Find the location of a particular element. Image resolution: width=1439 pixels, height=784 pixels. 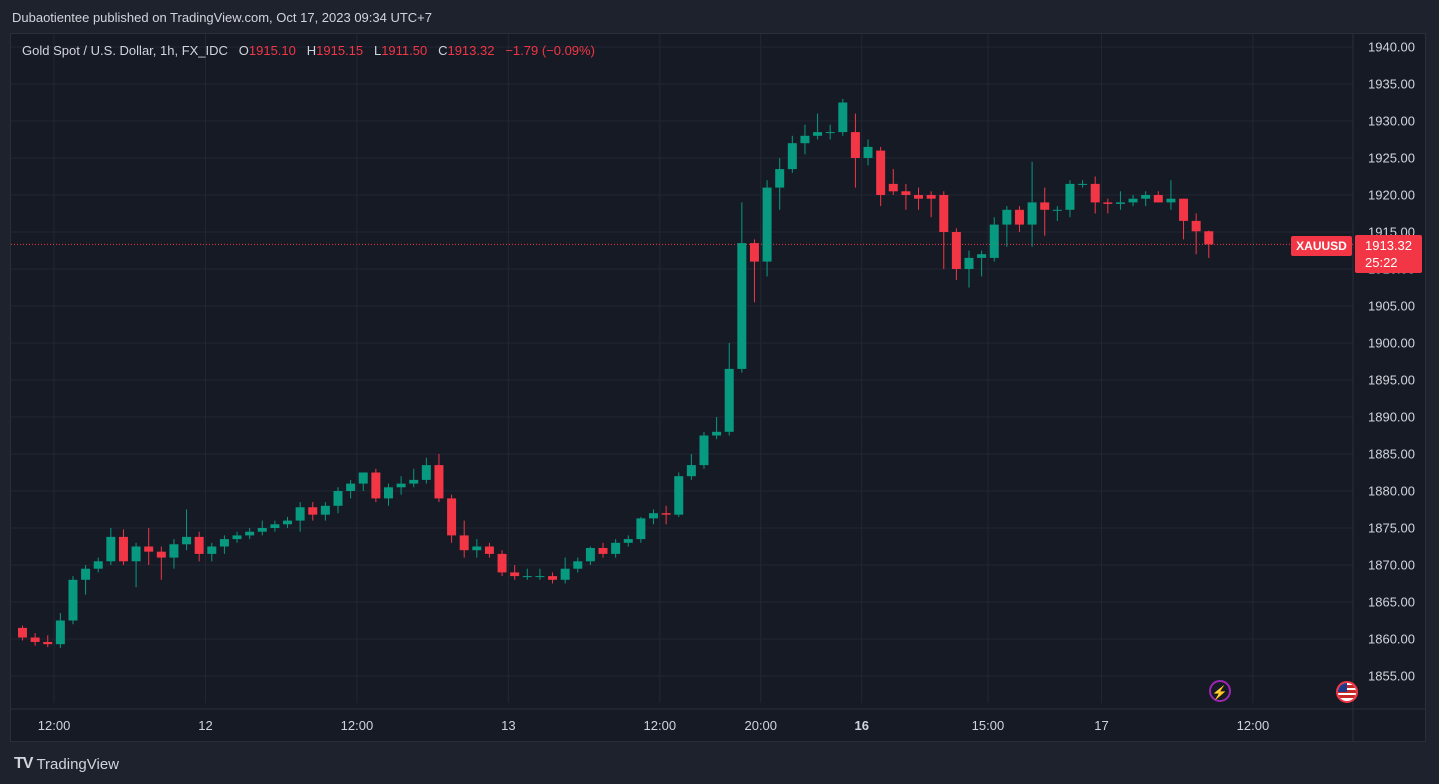

x-tick-label: 20:00 is located at coordinates (760, 725).